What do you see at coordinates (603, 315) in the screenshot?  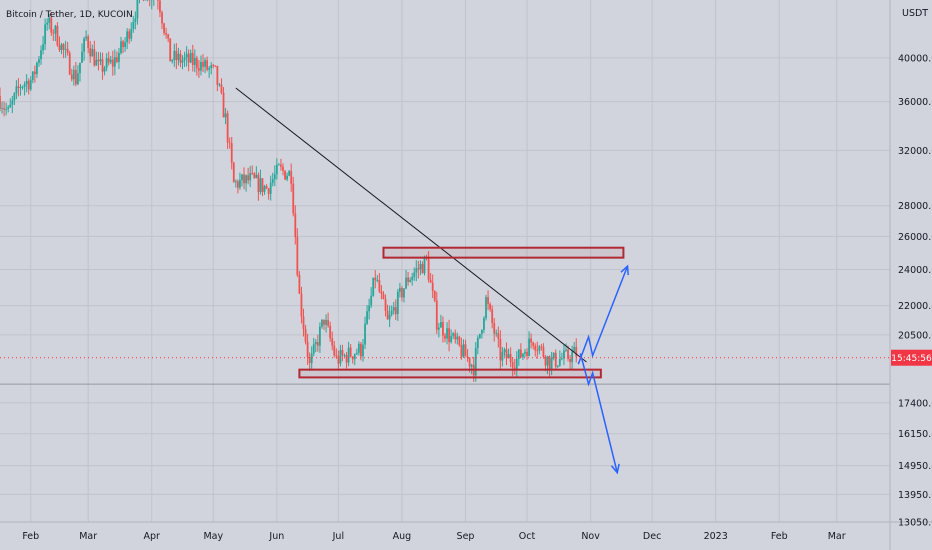 I see `bullish-projection-arrow` at bounding box center [603, 315].